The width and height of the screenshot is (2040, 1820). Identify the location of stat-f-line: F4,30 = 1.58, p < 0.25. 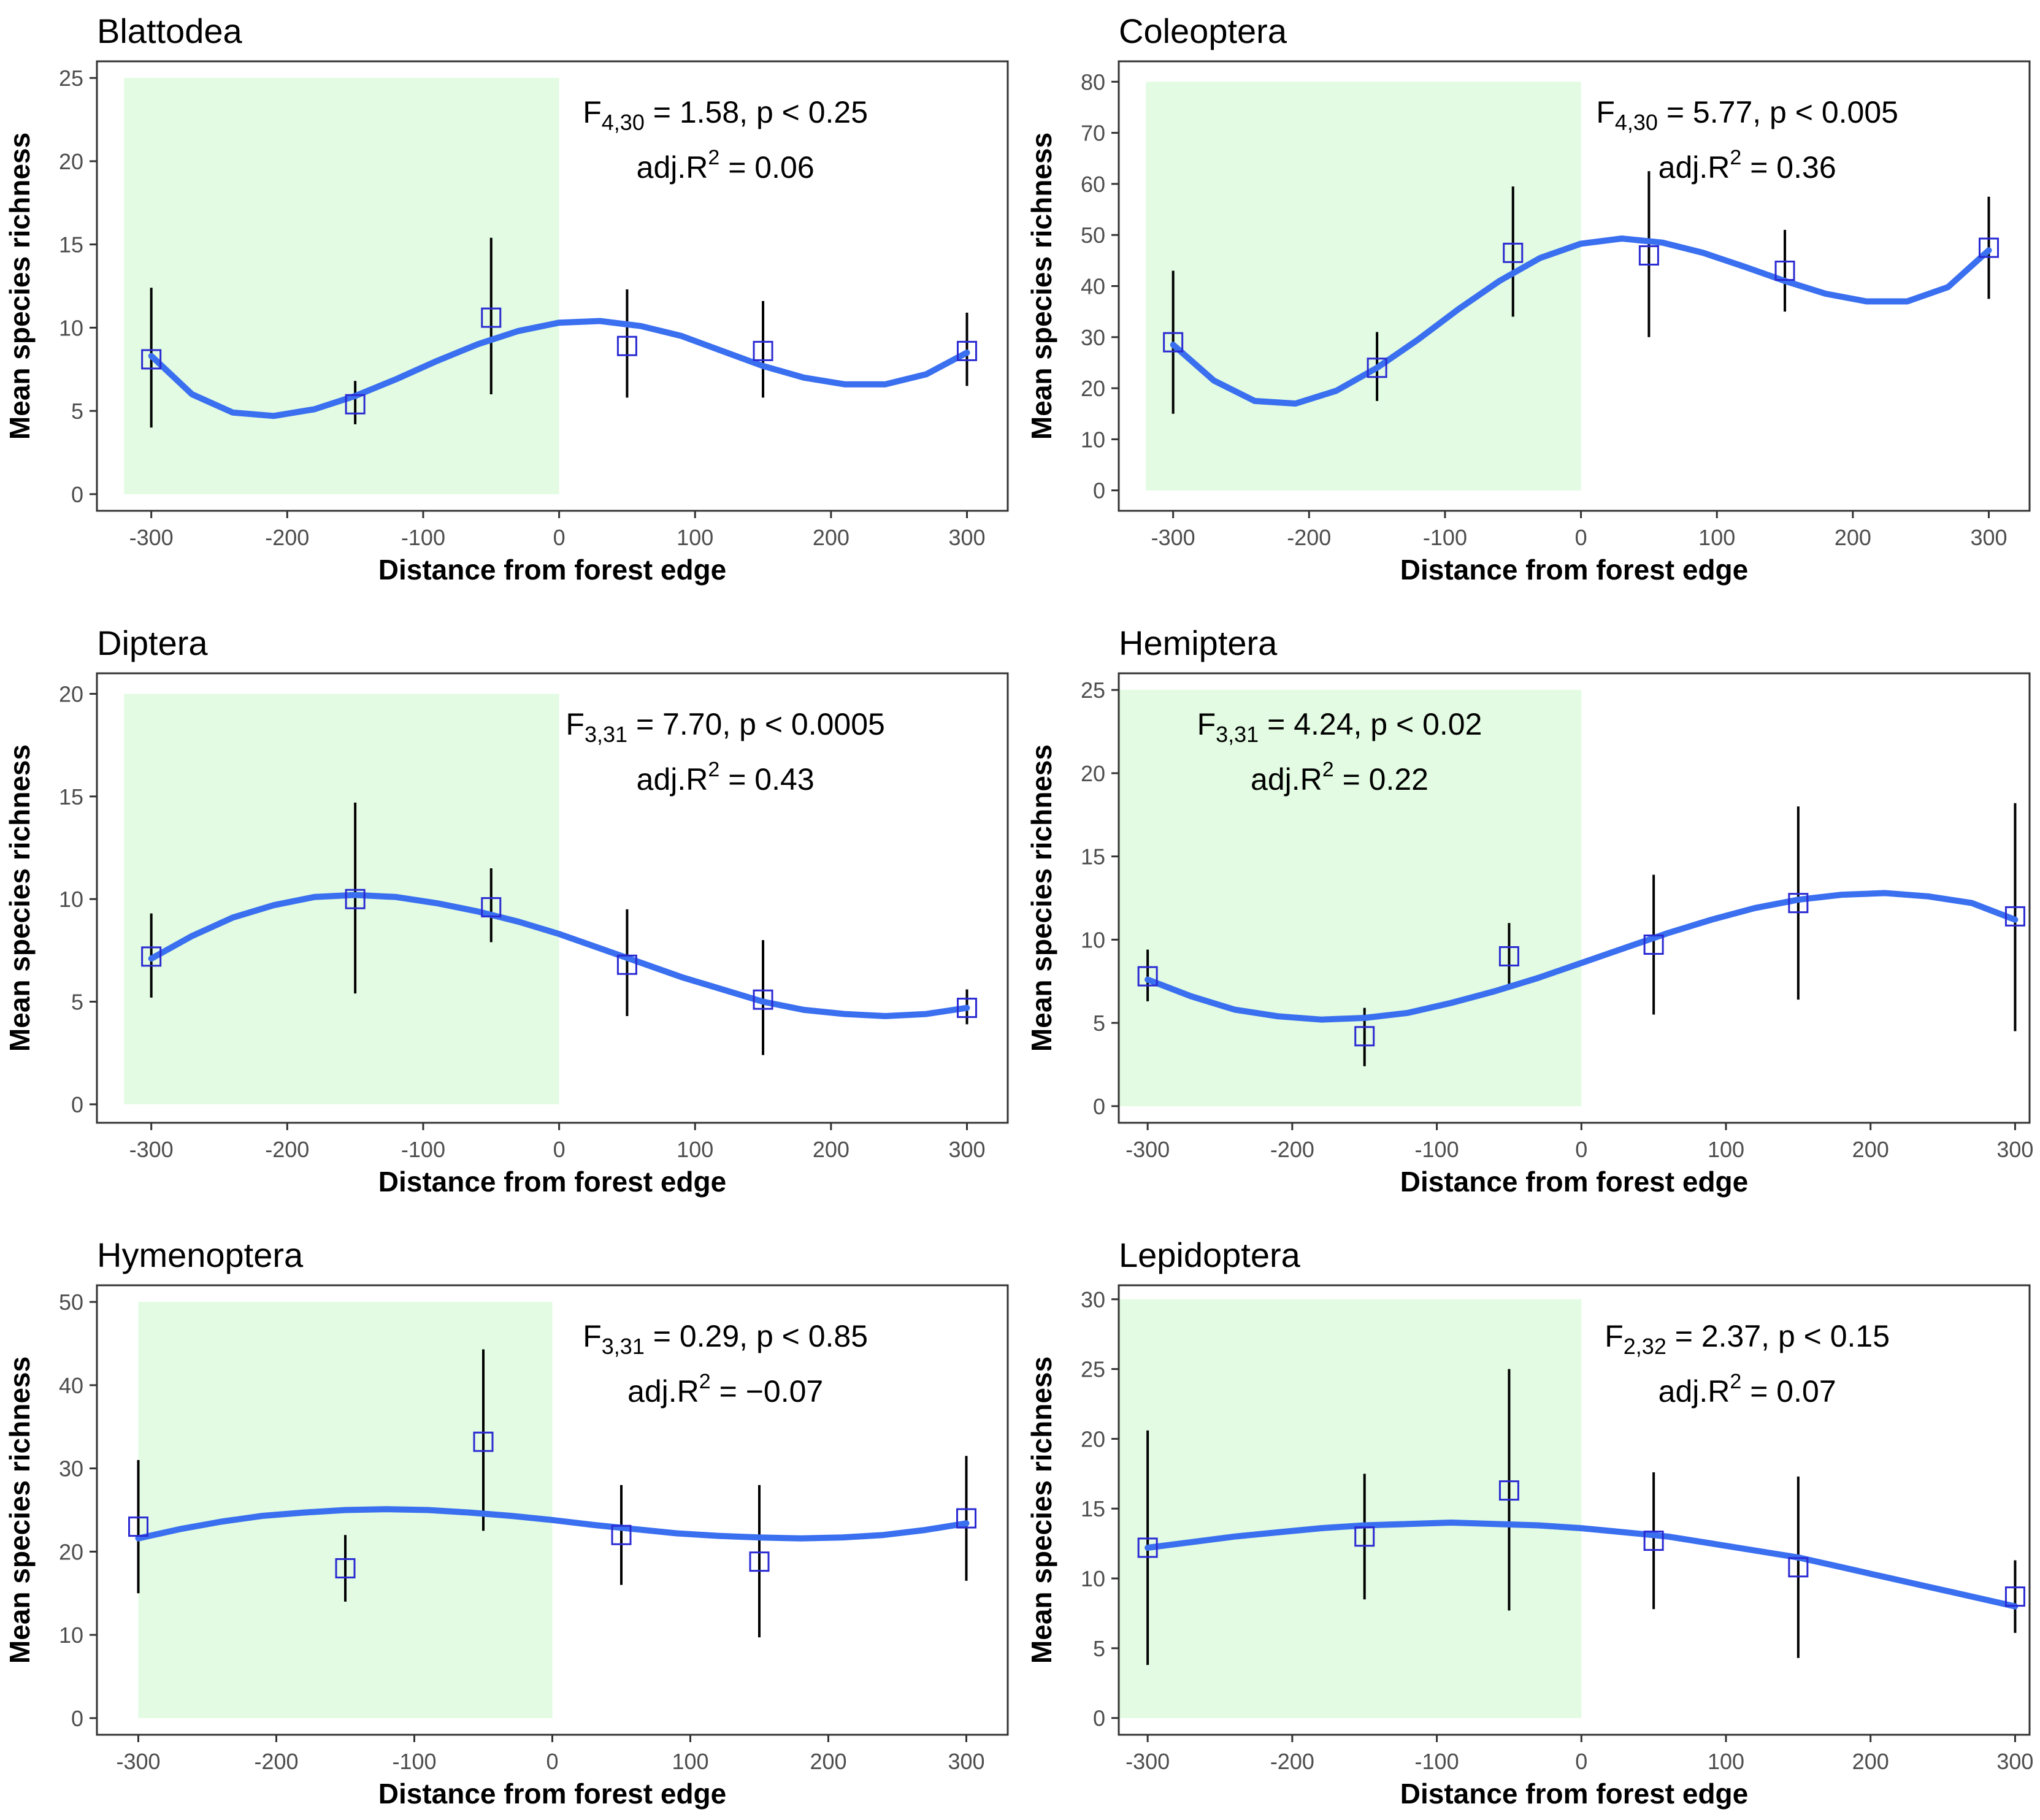
(725, 115).